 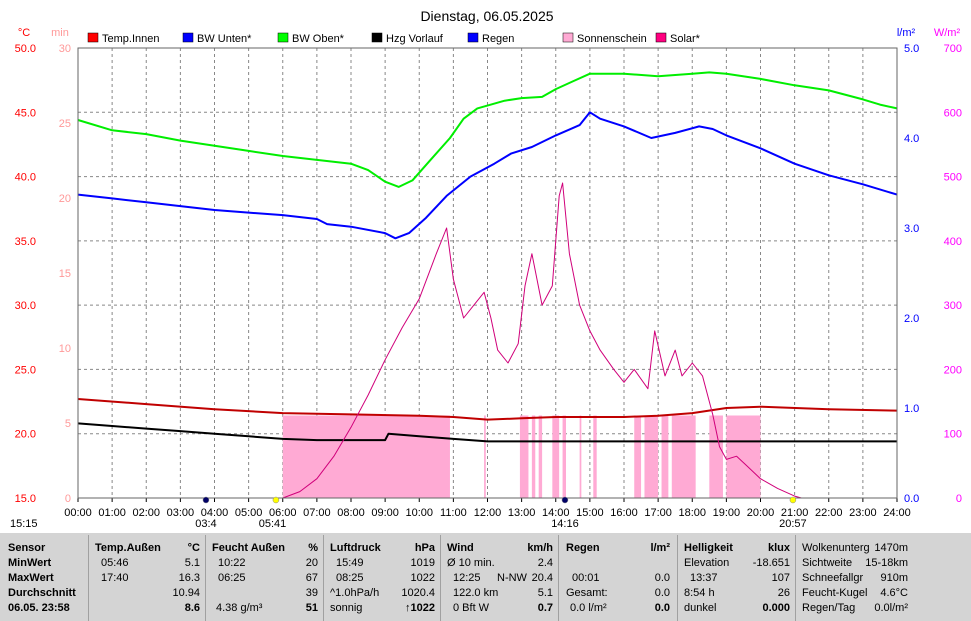 What do you see at coordinates (911, 229) in the screenshot?
I see `y-tick-label-rain: 3.0` at bounding box center [911, 229].